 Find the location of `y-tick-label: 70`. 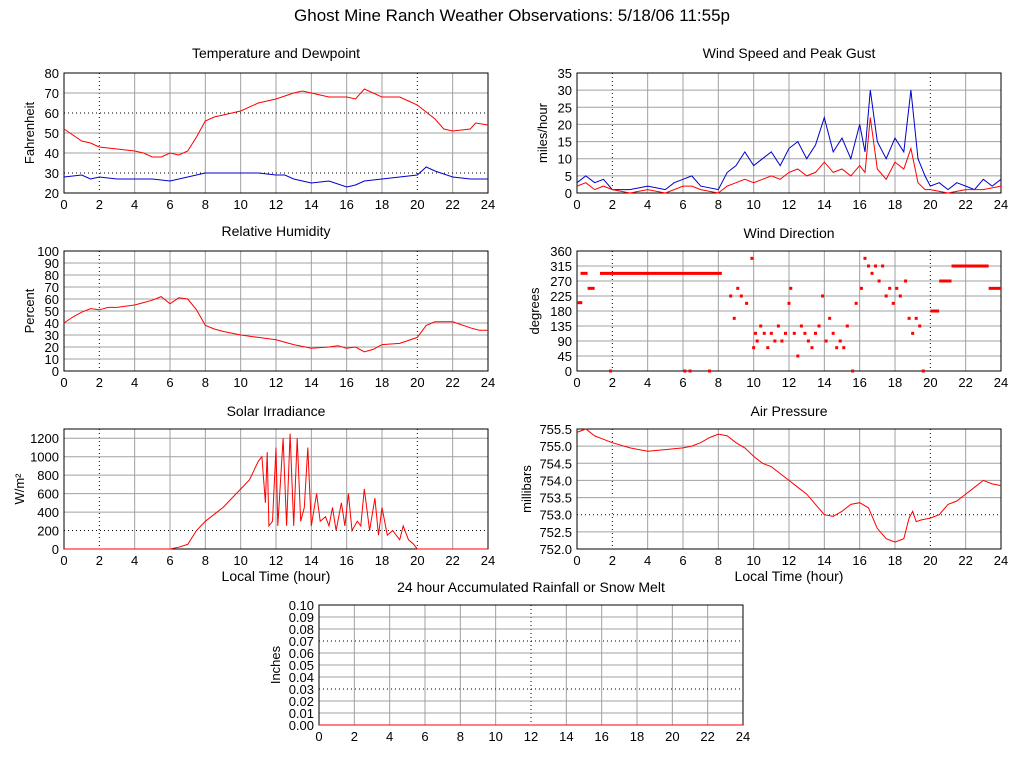

y-tick-label: 70 is located at coordinates (52, 93).